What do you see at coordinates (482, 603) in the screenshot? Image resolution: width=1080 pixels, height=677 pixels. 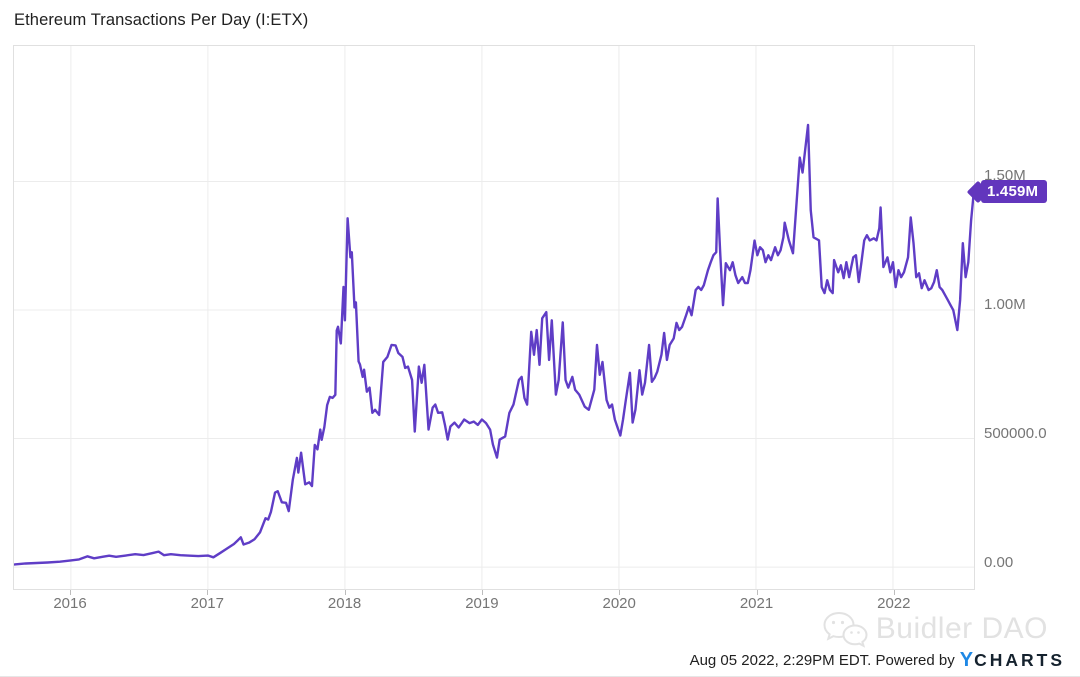 I see `x-axis-label: 2019` at bounding box center [482, 603].